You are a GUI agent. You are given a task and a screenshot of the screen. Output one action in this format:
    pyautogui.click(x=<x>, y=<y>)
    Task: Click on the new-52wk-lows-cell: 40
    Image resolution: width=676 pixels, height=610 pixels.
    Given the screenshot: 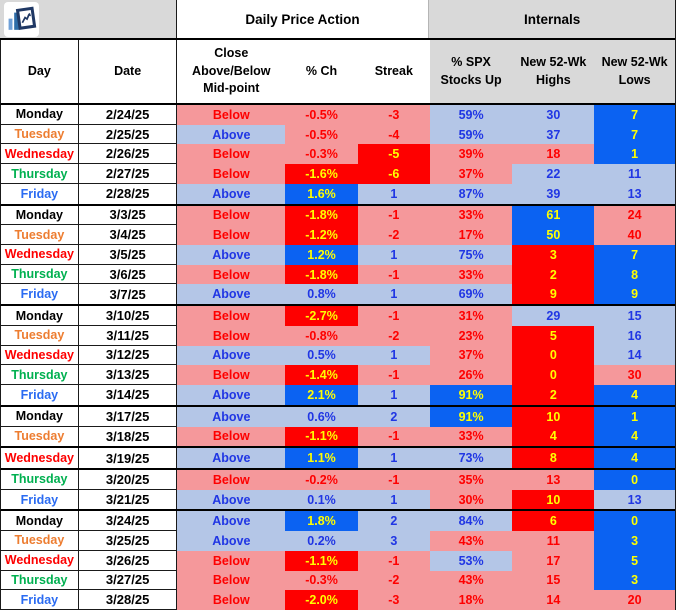 What is the action you would take?
    pyautogui.click(x=634, y=235)
    